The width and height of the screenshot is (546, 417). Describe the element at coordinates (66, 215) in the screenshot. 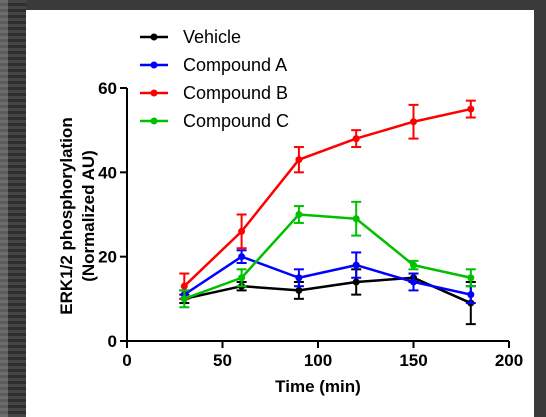

I see `y-axis-title-line-1: ERK1/2 phosphorylation` at that location.